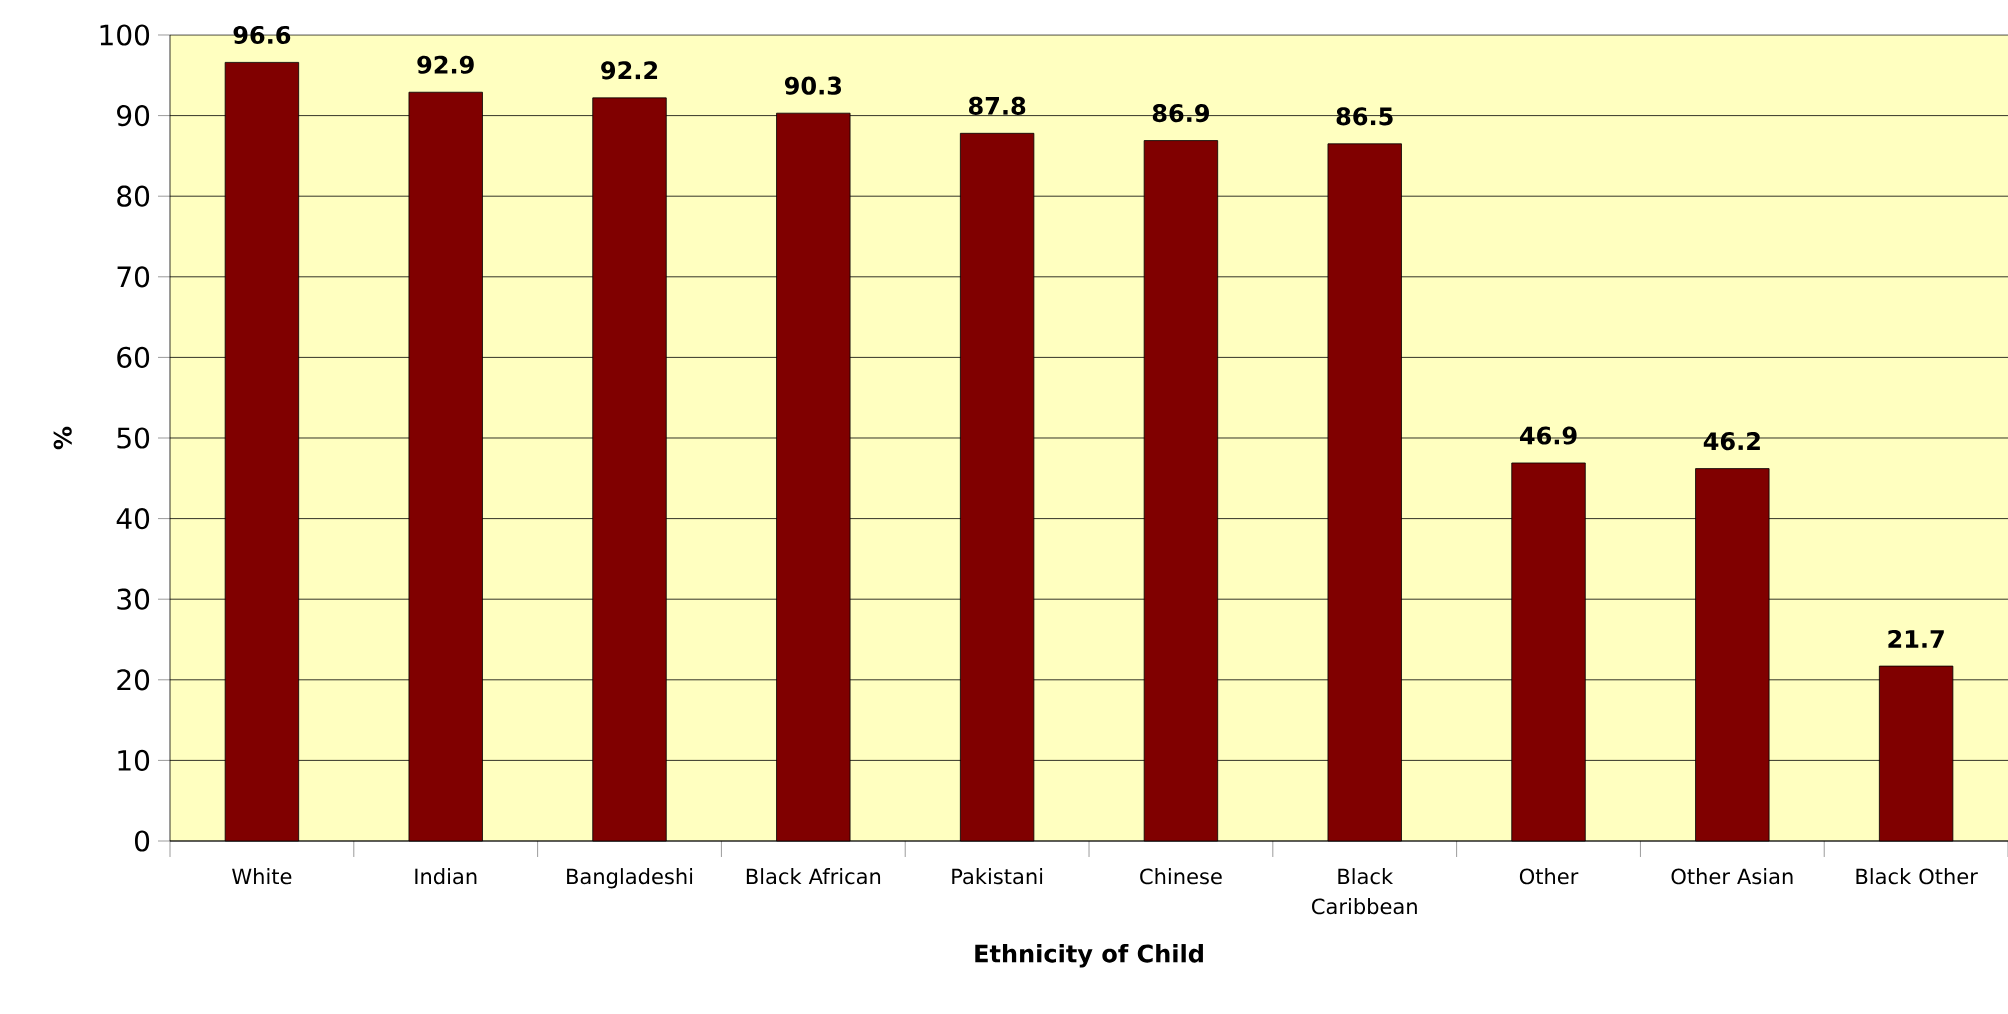  Describe the element at coordinates (1916, 638) in the screenshot. I see `data-label: 21.7` at that location.